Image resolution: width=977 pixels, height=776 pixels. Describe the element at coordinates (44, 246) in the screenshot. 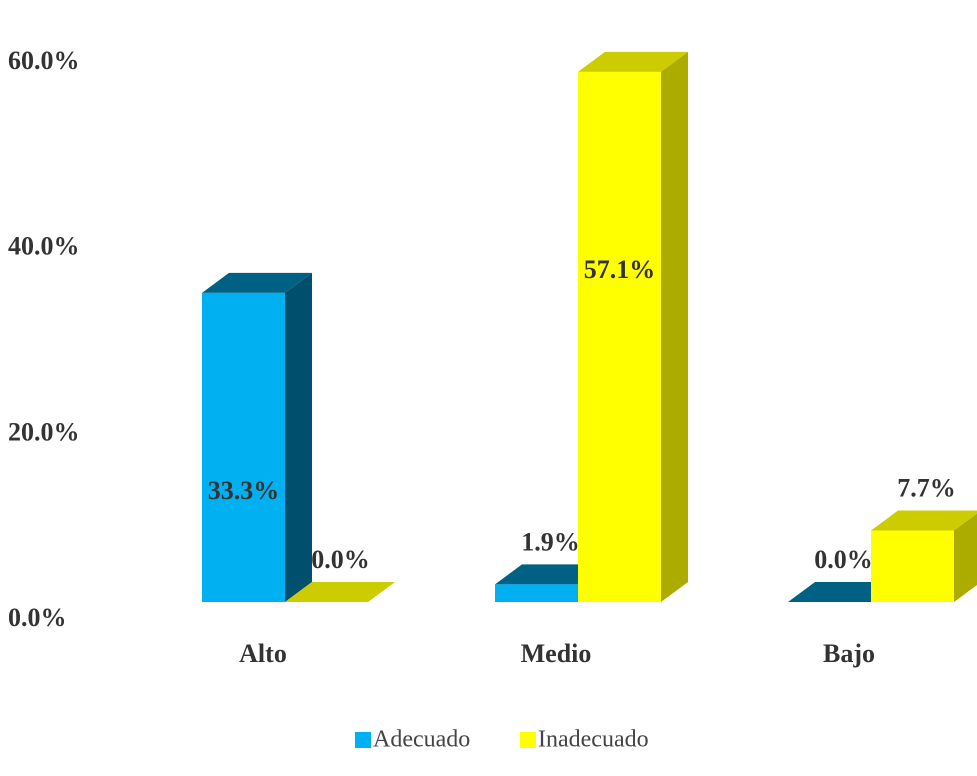

I see `y-tick-label: 40.0%` at that location.